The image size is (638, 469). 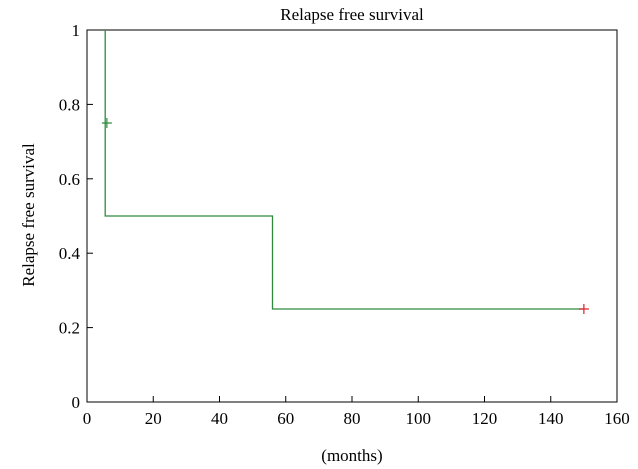 What do you see at coordinates (485, 418) in the screenshot?
I see `x-tick-label: 120` at bounding box center [485, 418].